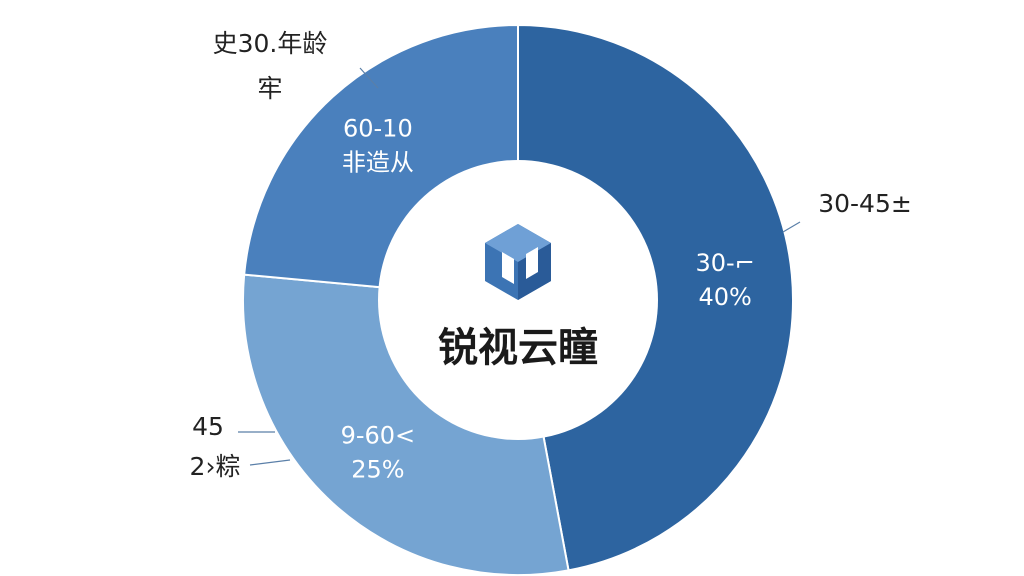  What do you see at coordinates (724, 297) in the screenshot?
I see `slice-label: 40%` at bounding box center [724, 297].